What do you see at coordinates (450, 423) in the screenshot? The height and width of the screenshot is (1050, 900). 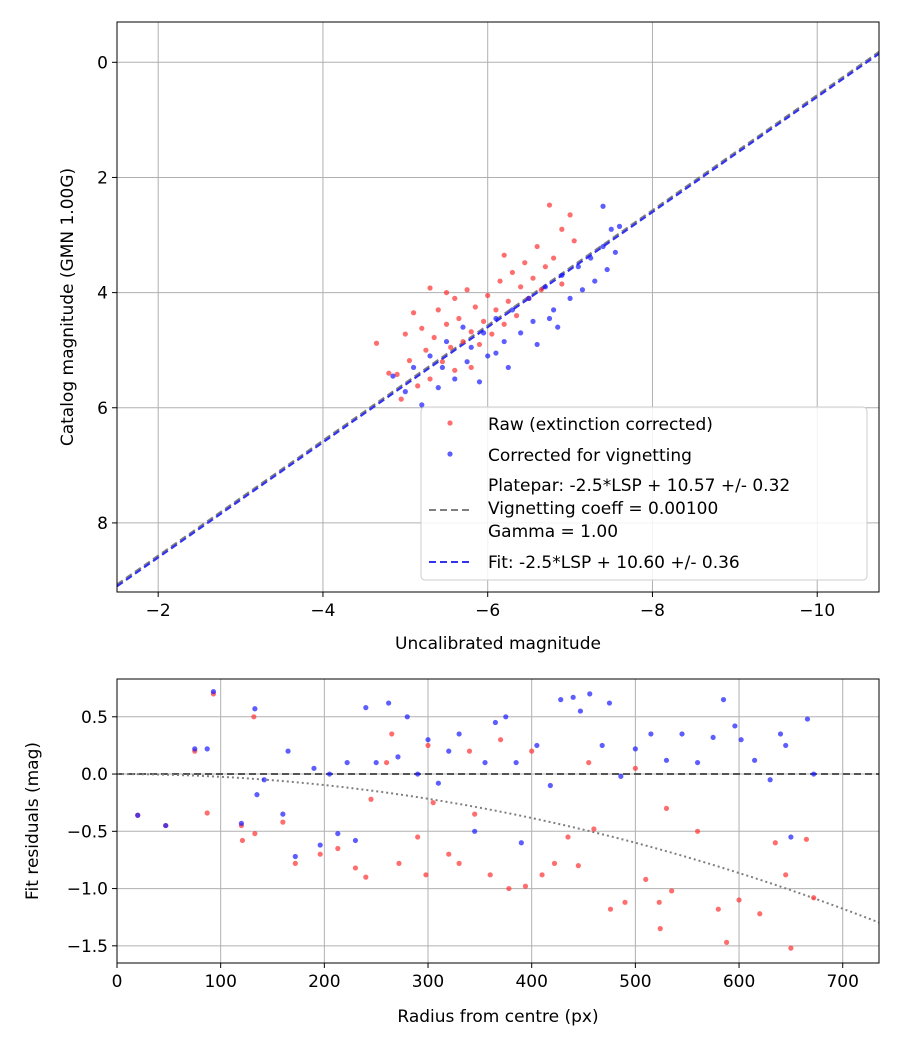 I see `legend-raw-marker` at bounding box center [450, 423].